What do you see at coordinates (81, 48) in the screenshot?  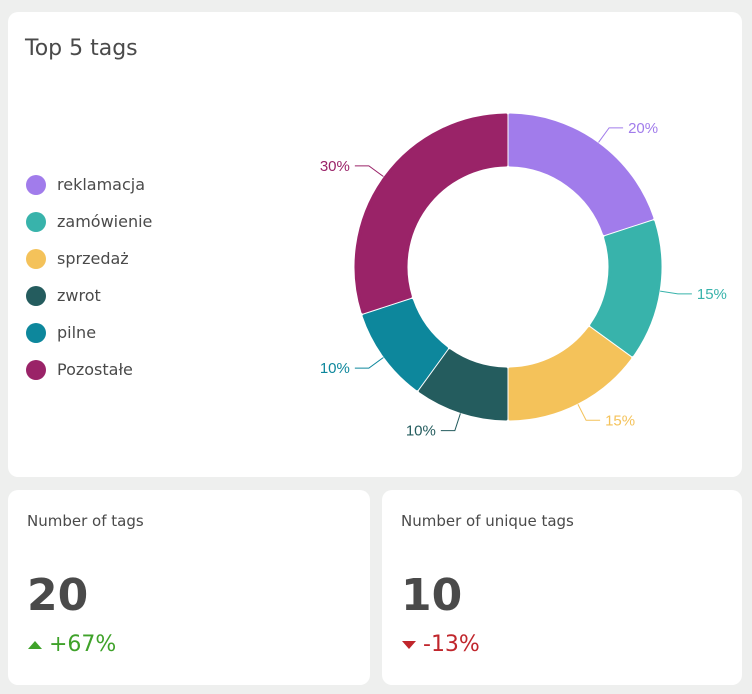 I see `chart-title: Top 5 tags` at bounding box center [81, 48].